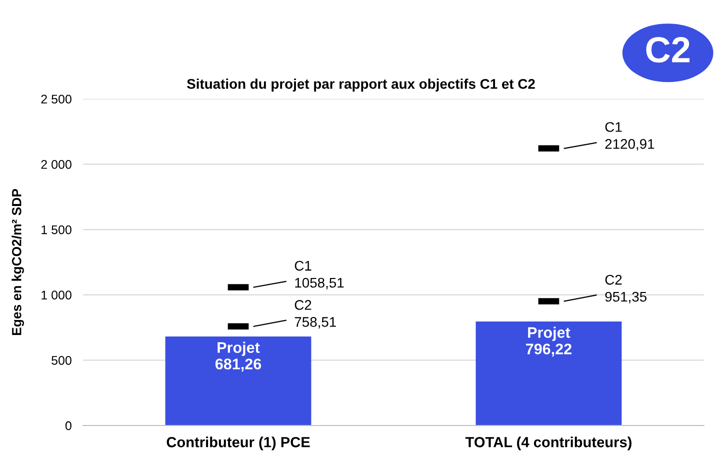 The height and width of the screenshot is (460, 722). What do you see at coordinates (238, 443) in the screenshot?
I see `x-tick-label: Contributeur (1) PCE` at bounding box center [238, 443].